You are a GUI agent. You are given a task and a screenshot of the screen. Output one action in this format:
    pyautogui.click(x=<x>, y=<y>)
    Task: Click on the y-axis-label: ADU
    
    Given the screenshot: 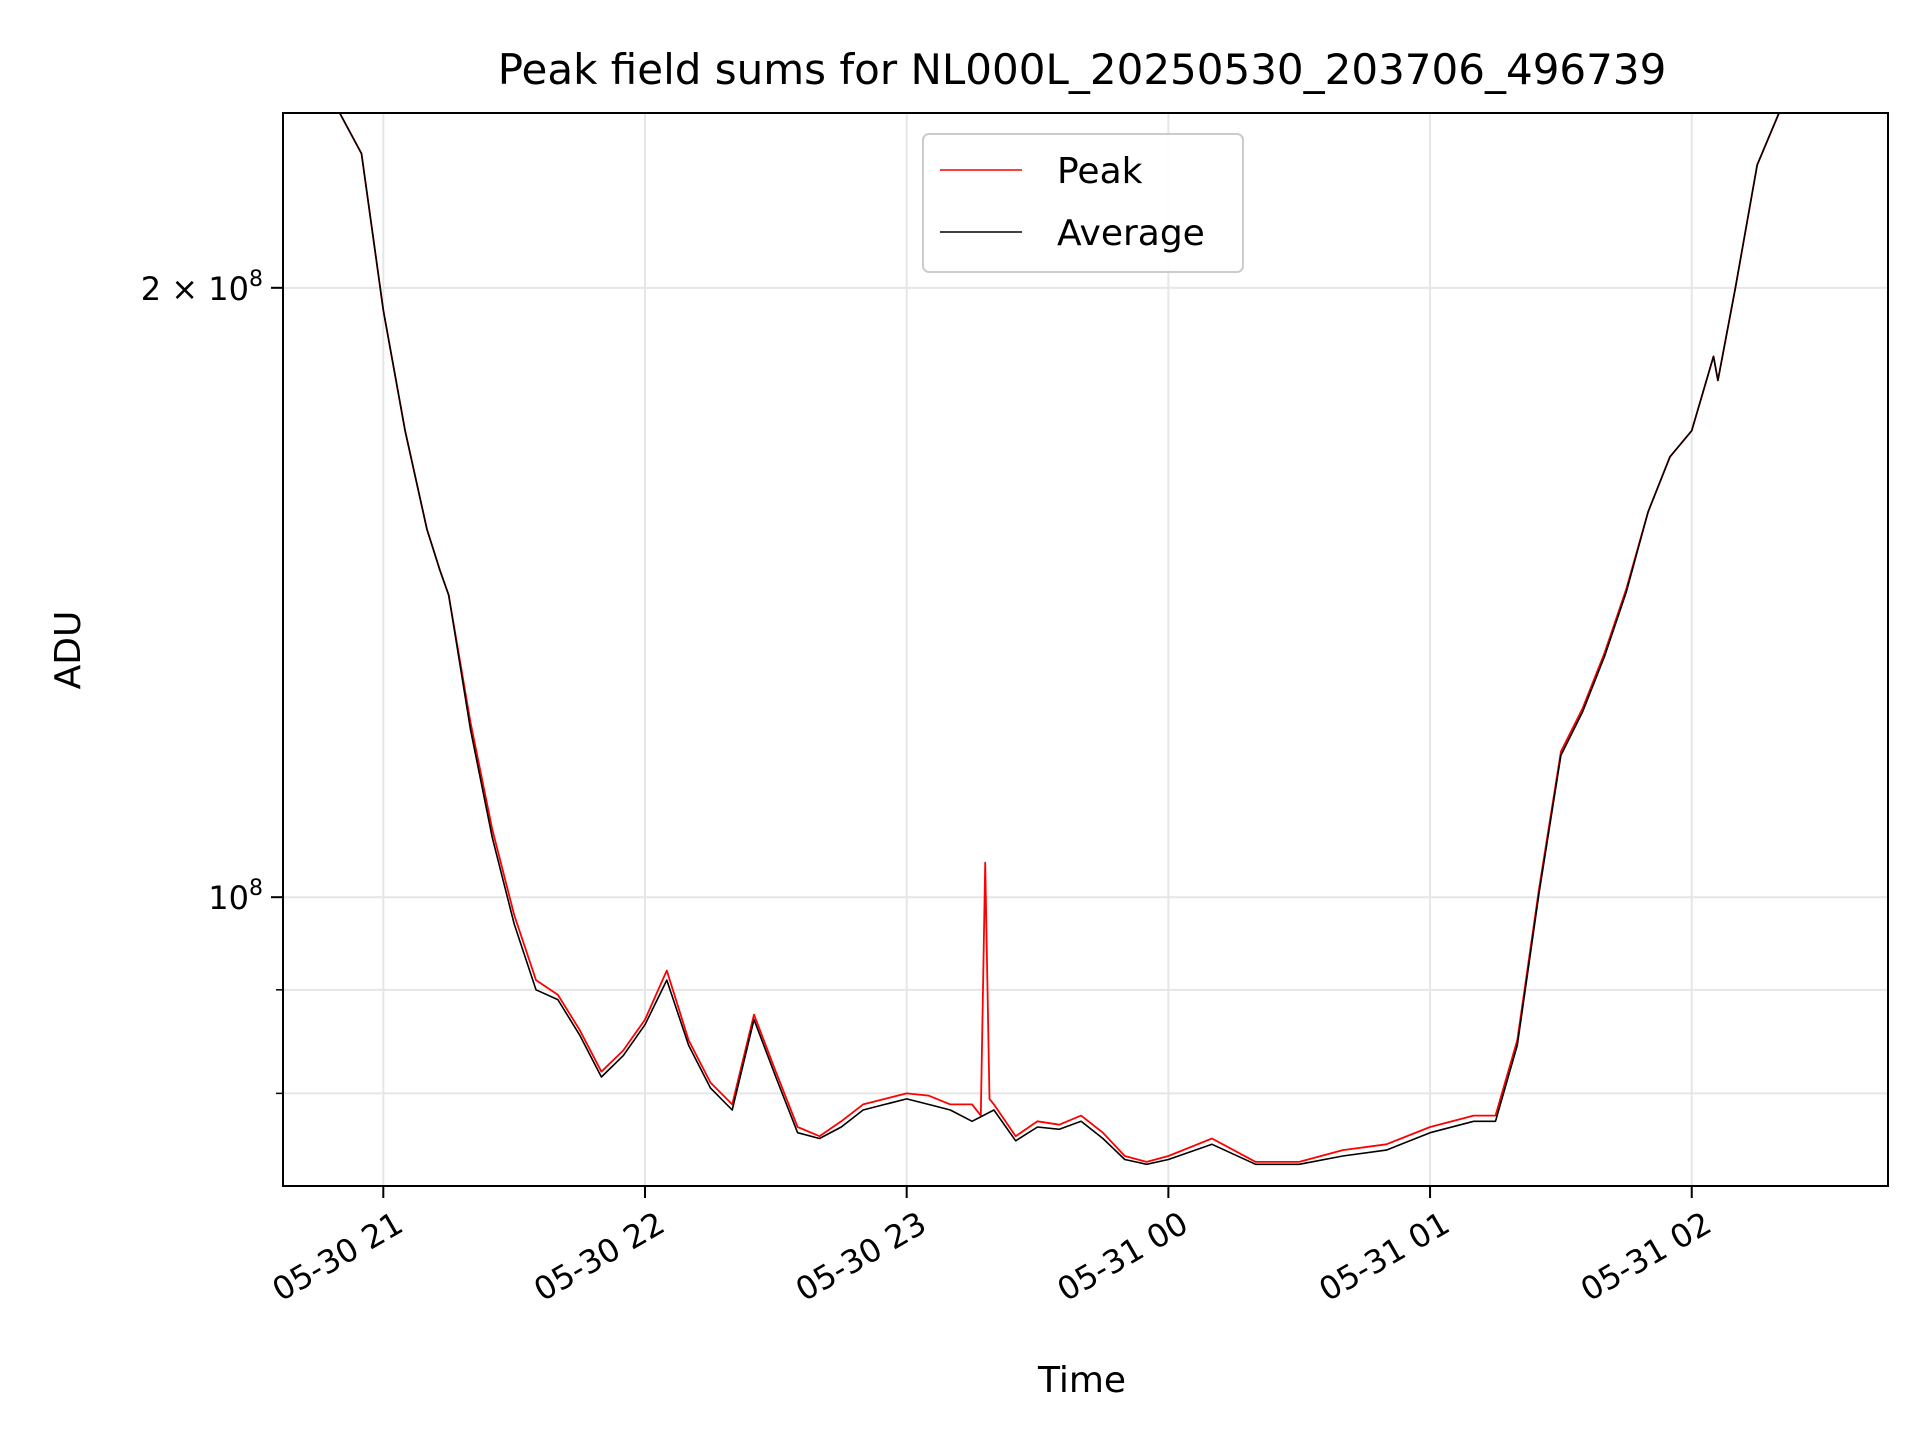 What is the action you would take?
    pyautogui.click(x=68, y=650)
    